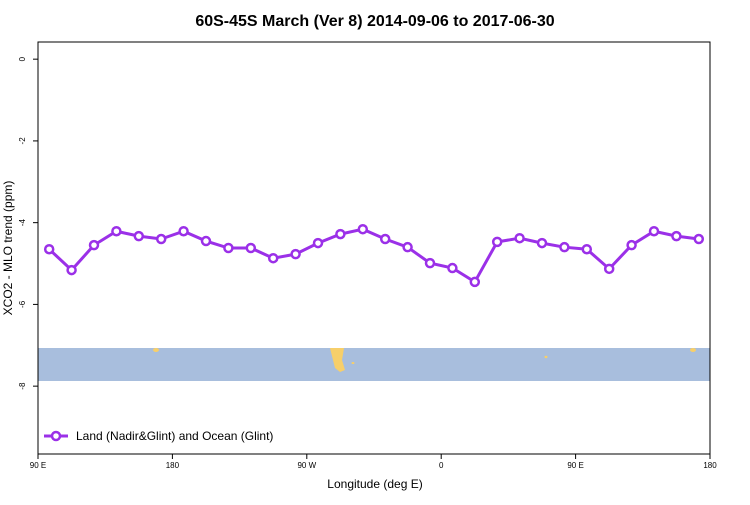  I want to click on y-tick-label: -2, so click(22, 141).